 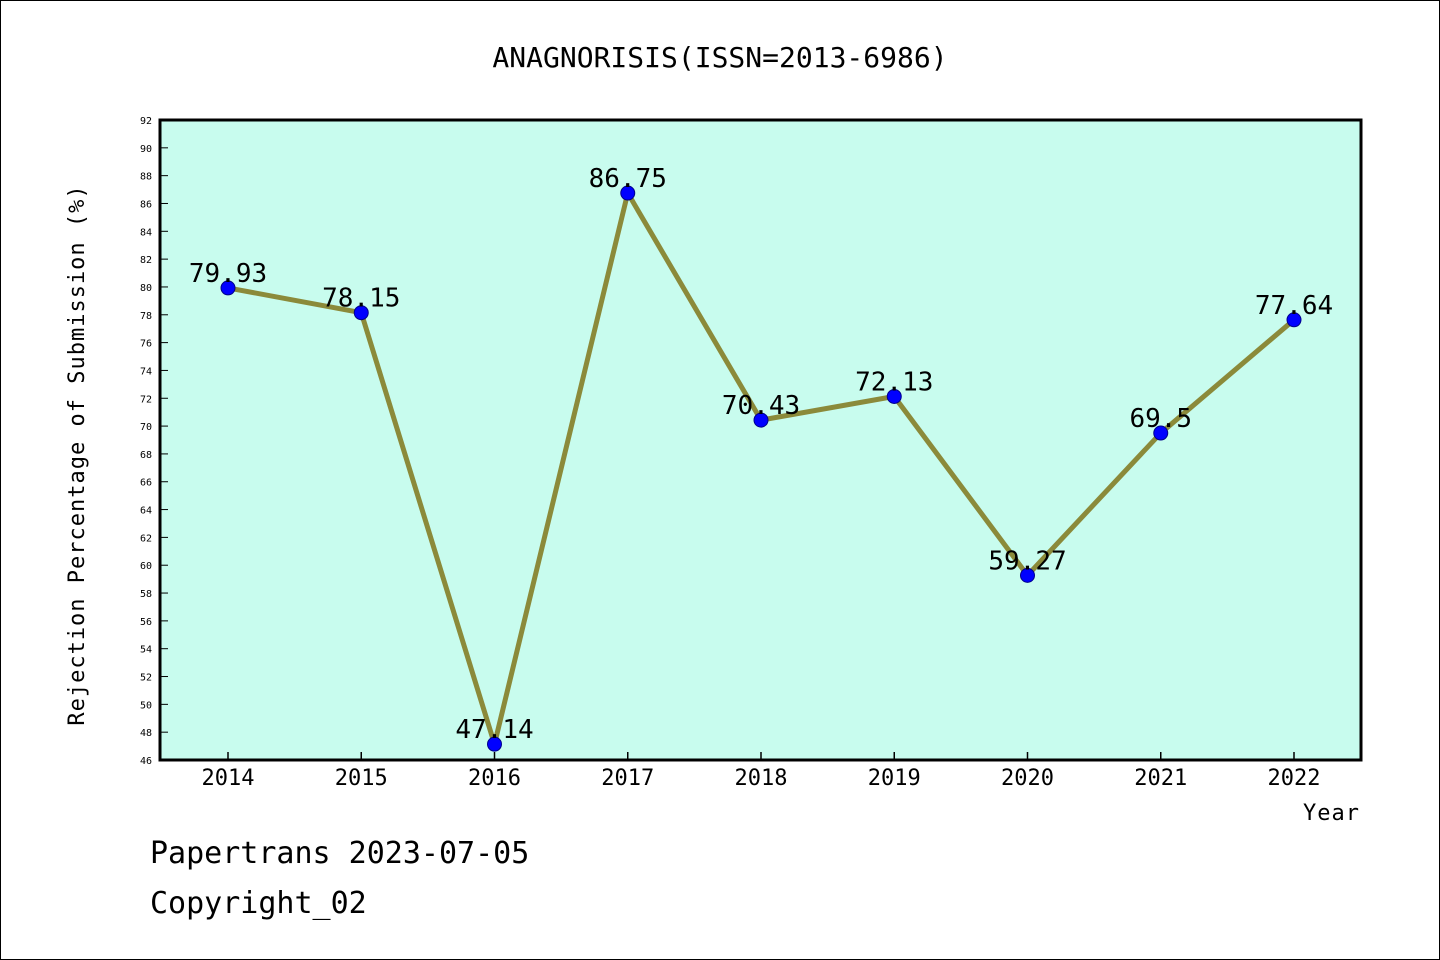 What do you see at coordinates (146, 344) in the screenshot?
I see `y-tick-label: 76` at bounding box center [146, 344].